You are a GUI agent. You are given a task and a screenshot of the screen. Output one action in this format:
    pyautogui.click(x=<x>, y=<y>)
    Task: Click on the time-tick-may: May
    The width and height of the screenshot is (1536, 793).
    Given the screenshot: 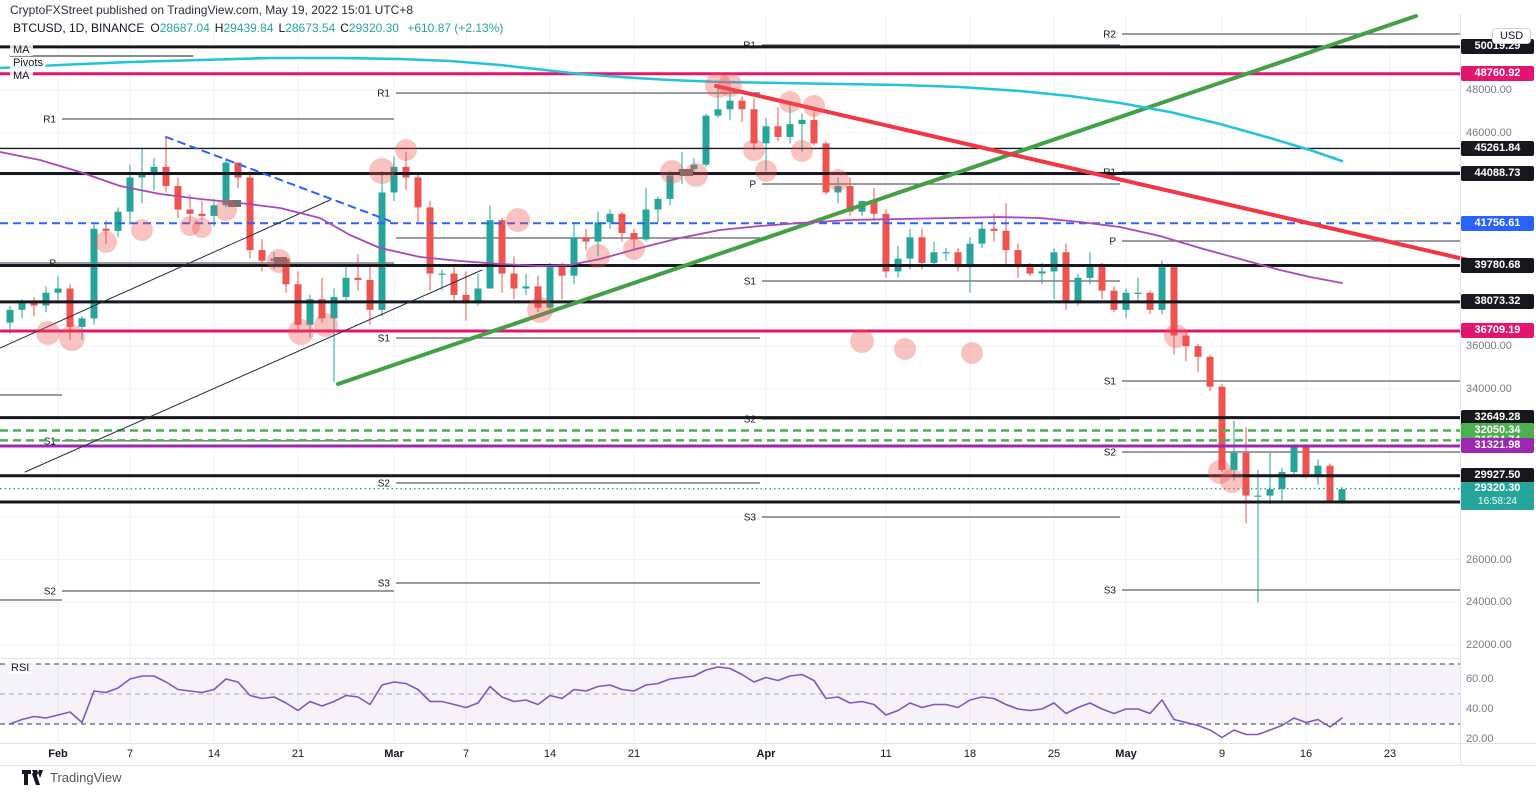 What is the action you would take?
    pyautogui.click(x=1126, y=754)
    